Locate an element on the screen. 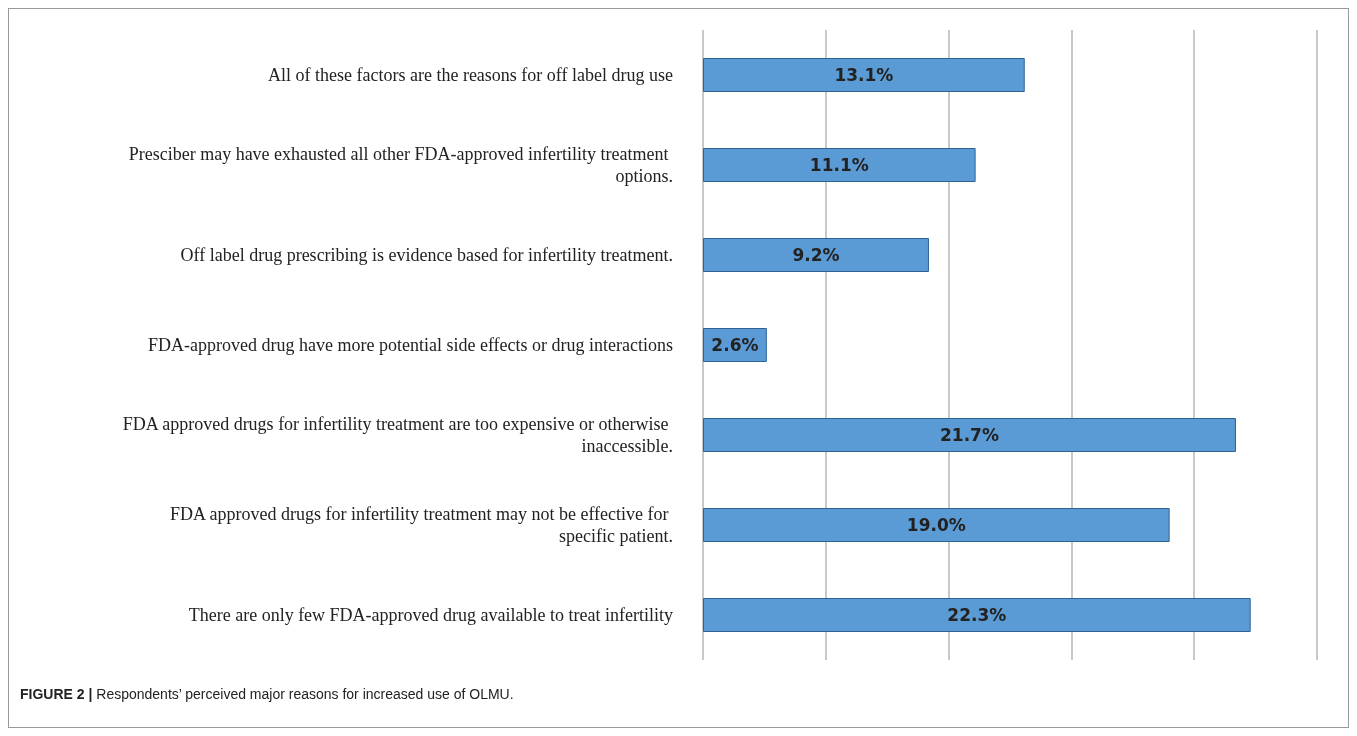  data-label: 19.0% is located at coordinates (936, 525).